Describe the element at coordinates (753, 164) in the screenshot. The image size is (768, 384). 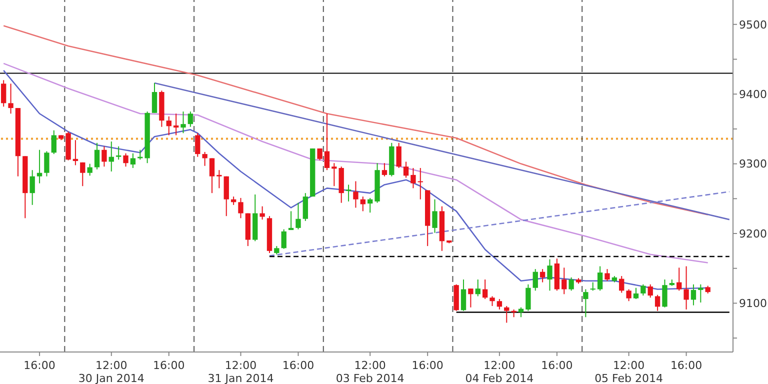
I see `y-tick-label: 9300` at that location.